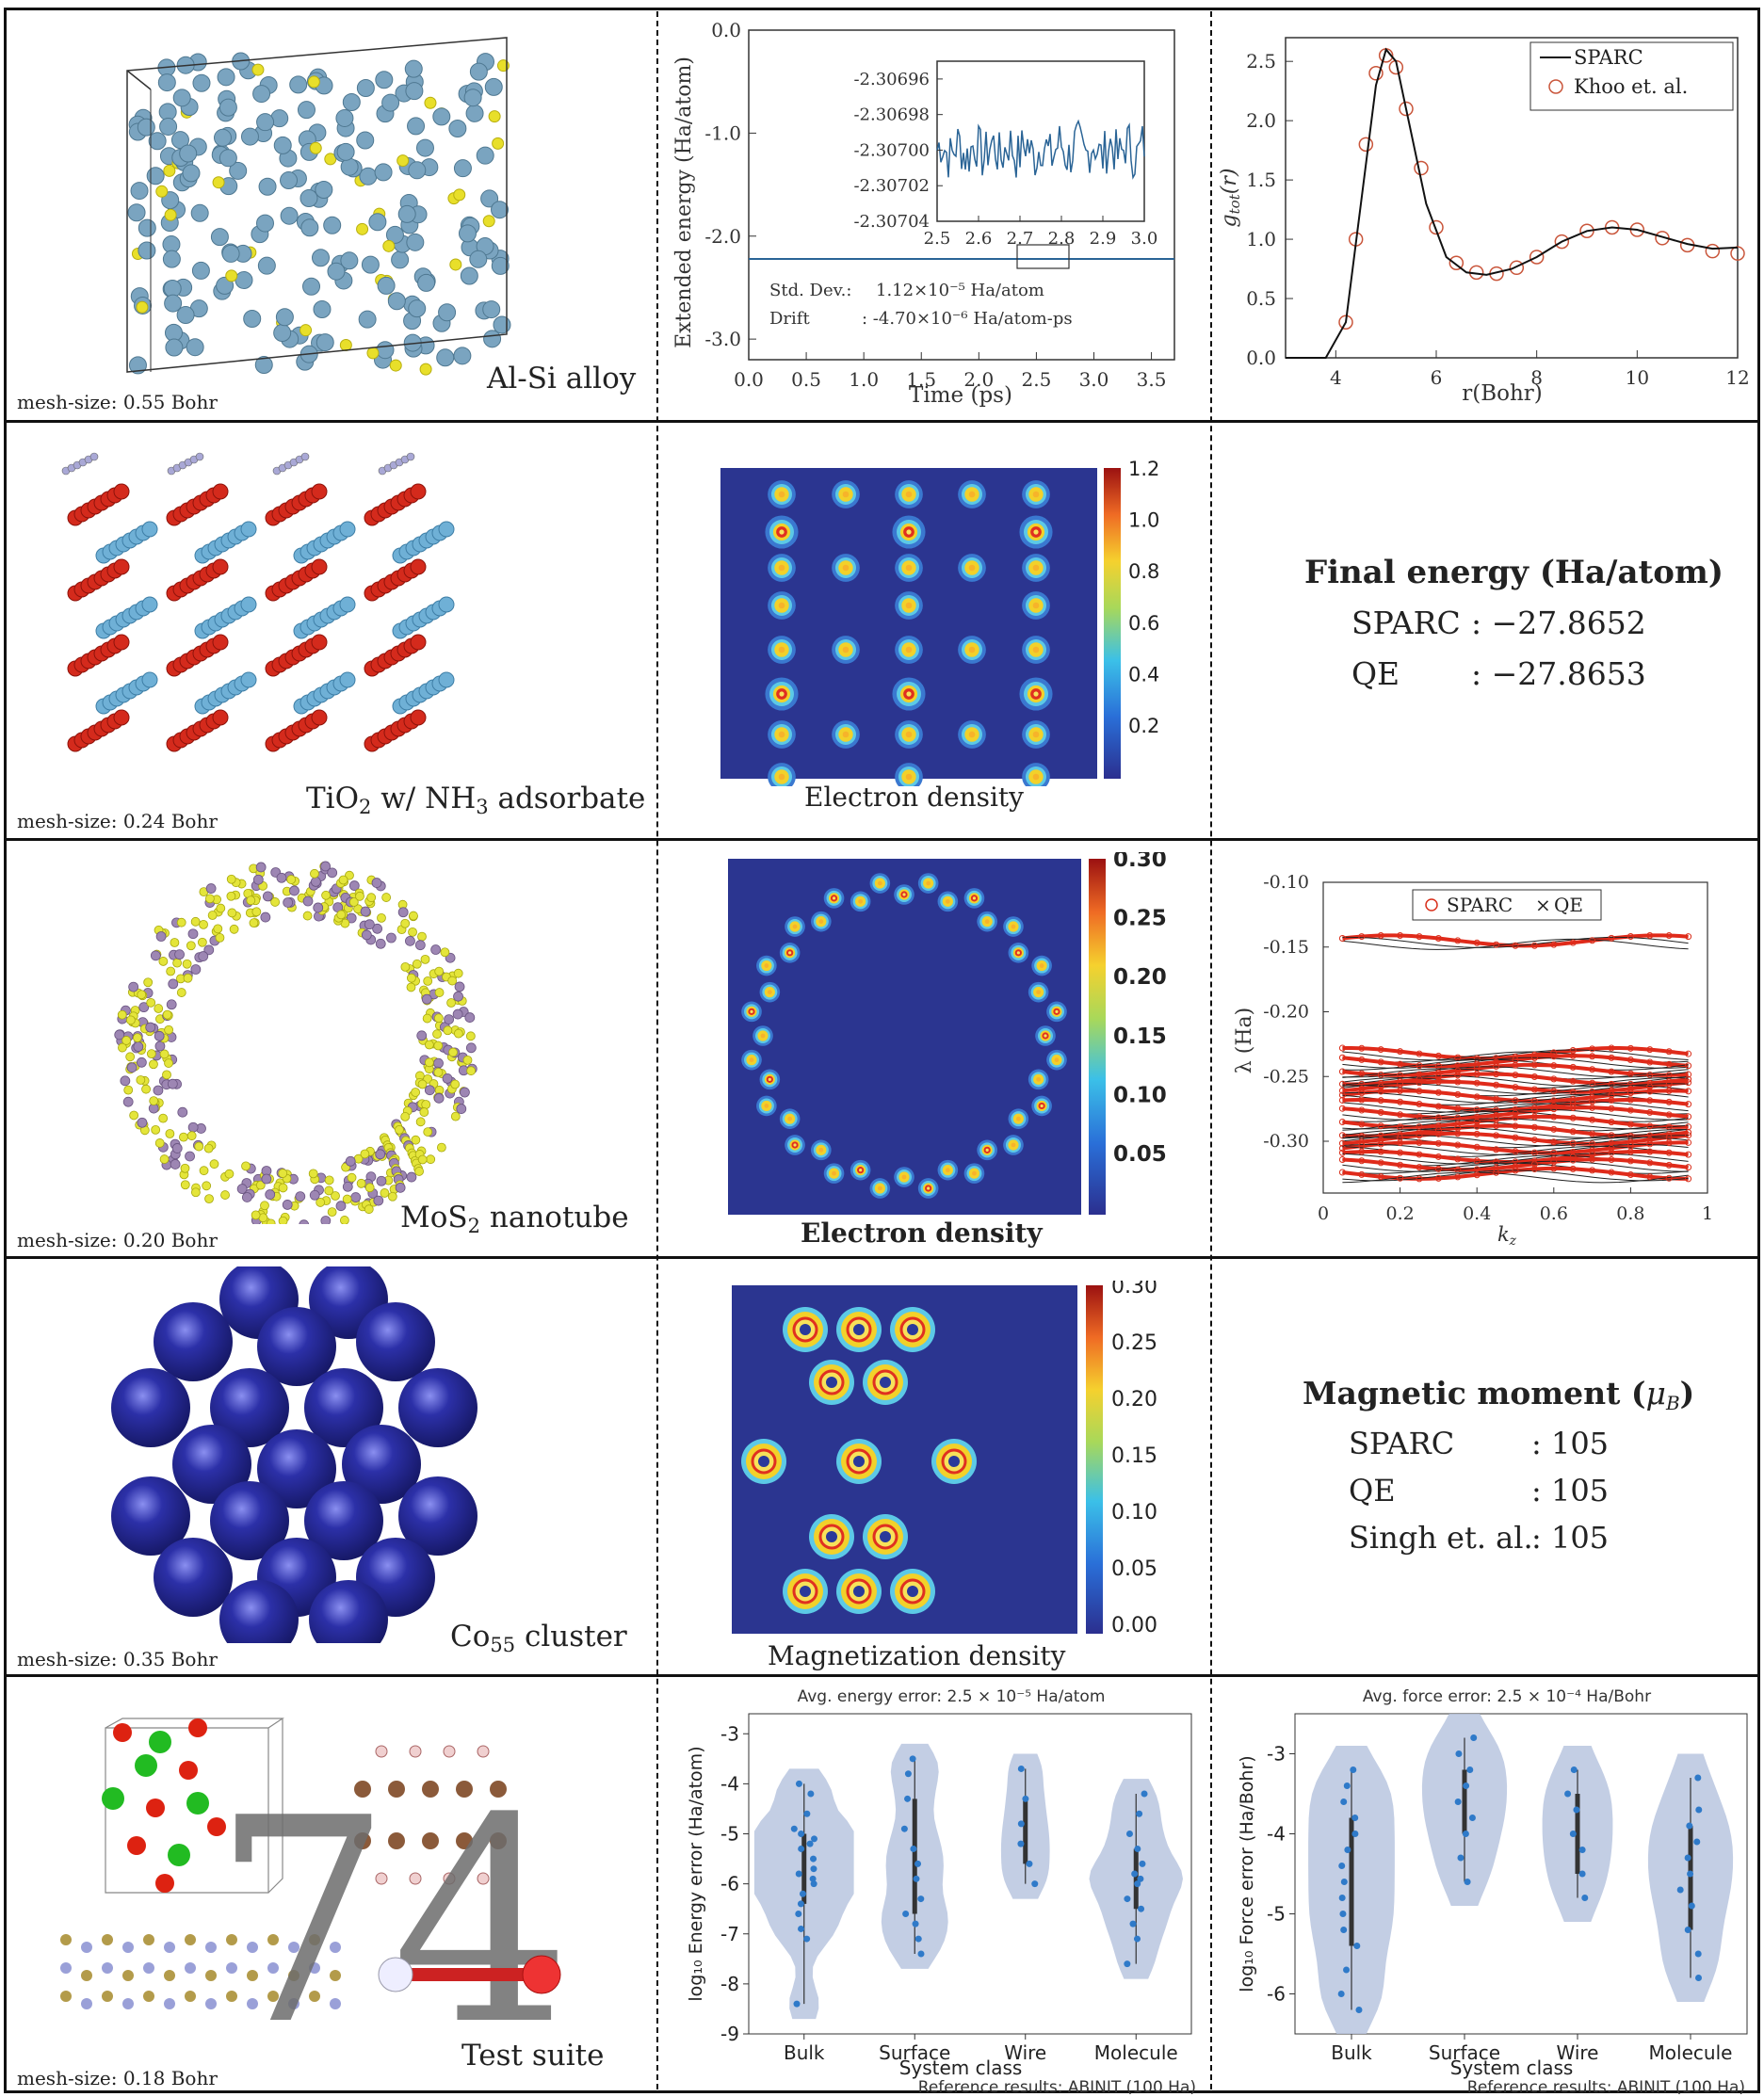 This screenshot has height=2097, width=1764. Describe the element at coordinates (729, 1934) in the screenshot. I see `y-tick-label: -7` at that location.